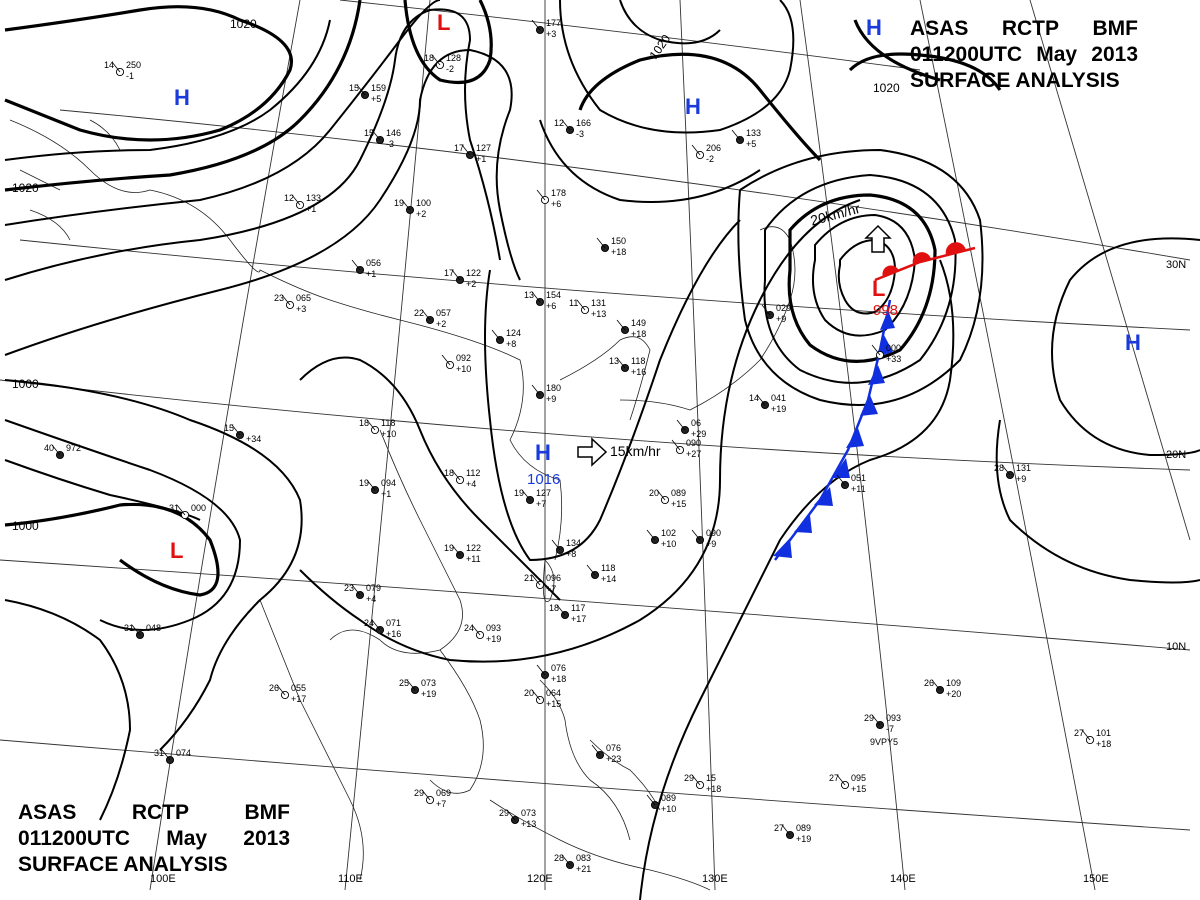  Describe the element at coordinates (551, 399) in the screenshot. I see `station-pressure-tendency: +9` at that location.